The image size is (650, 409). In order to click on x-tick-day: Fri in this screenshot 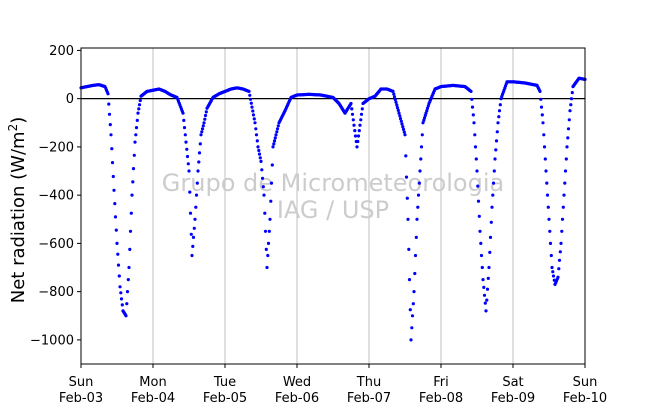, I will do `click(441, 382)`.